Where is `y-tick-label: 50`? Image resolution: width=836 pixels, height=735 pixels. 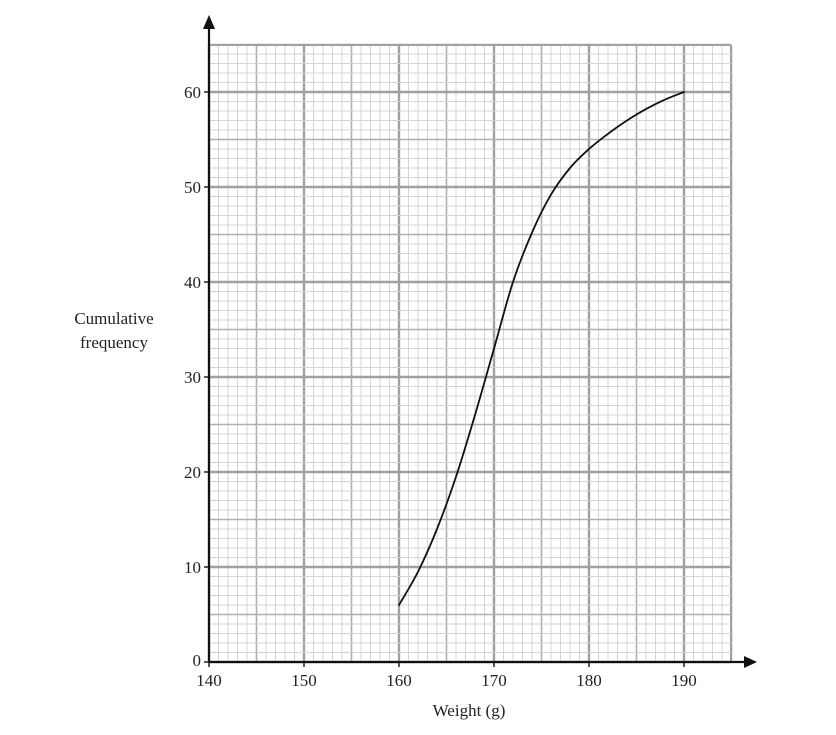
y-tick-label: 50 is located at coordinates (192, 187).